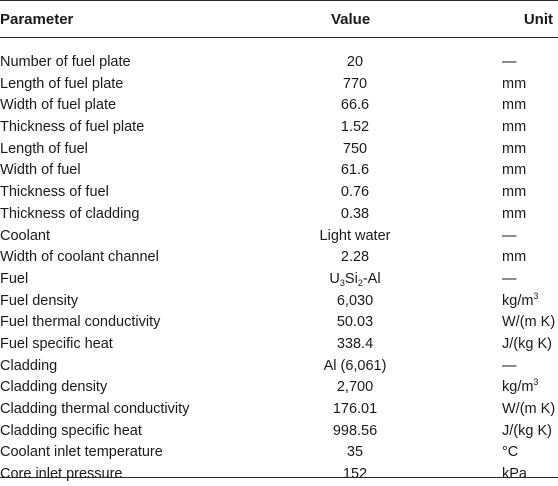 This screenshot has width=558, height=486. What do you see at coordinates (56, 343) in the screenshot?
I see `parameter-cell: Fuel specific heat` at bounding box center [56, 343].